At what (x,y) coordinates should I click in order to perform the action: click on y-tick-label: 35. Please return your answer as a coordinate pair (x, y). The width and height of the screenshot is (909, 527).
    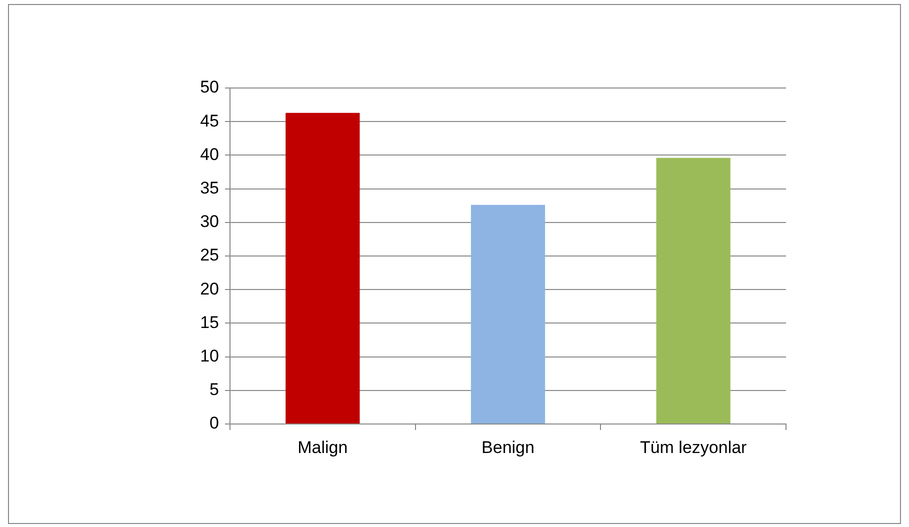
    Looking at the image, I should click on (209, 188).